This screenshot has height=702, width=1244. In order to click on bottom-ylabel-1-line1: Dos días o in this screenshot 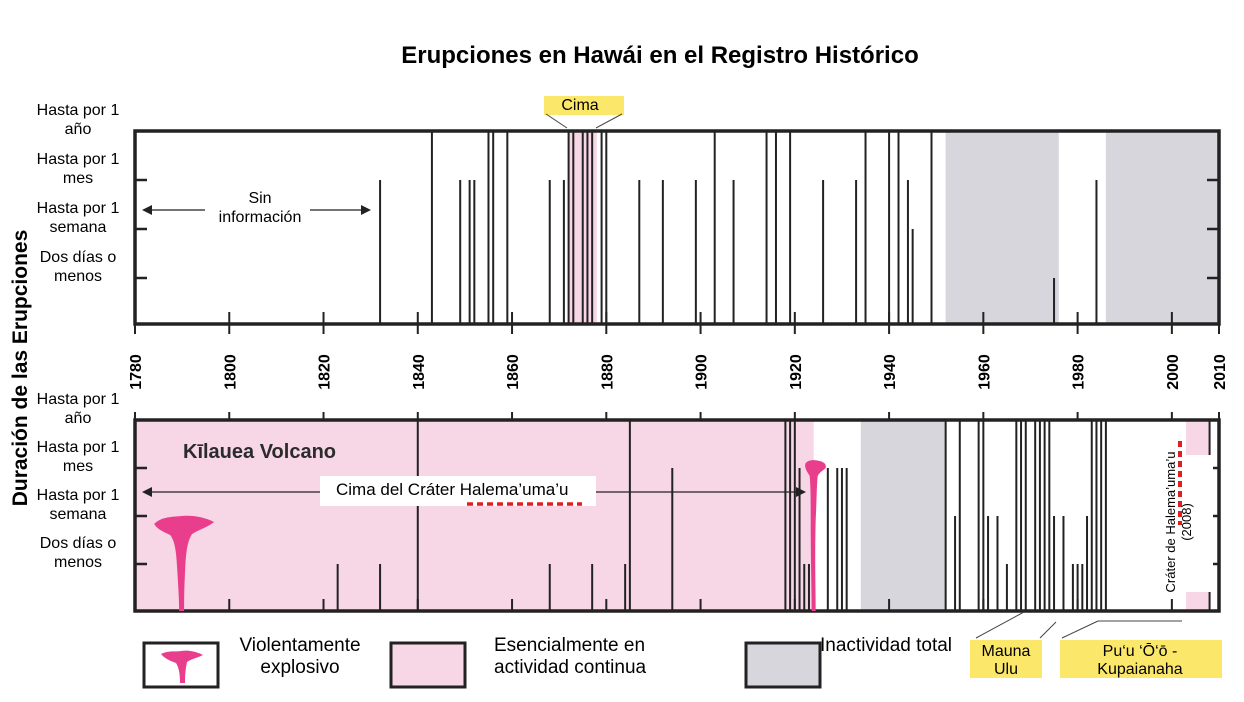, I will do `click(78, 543)`.